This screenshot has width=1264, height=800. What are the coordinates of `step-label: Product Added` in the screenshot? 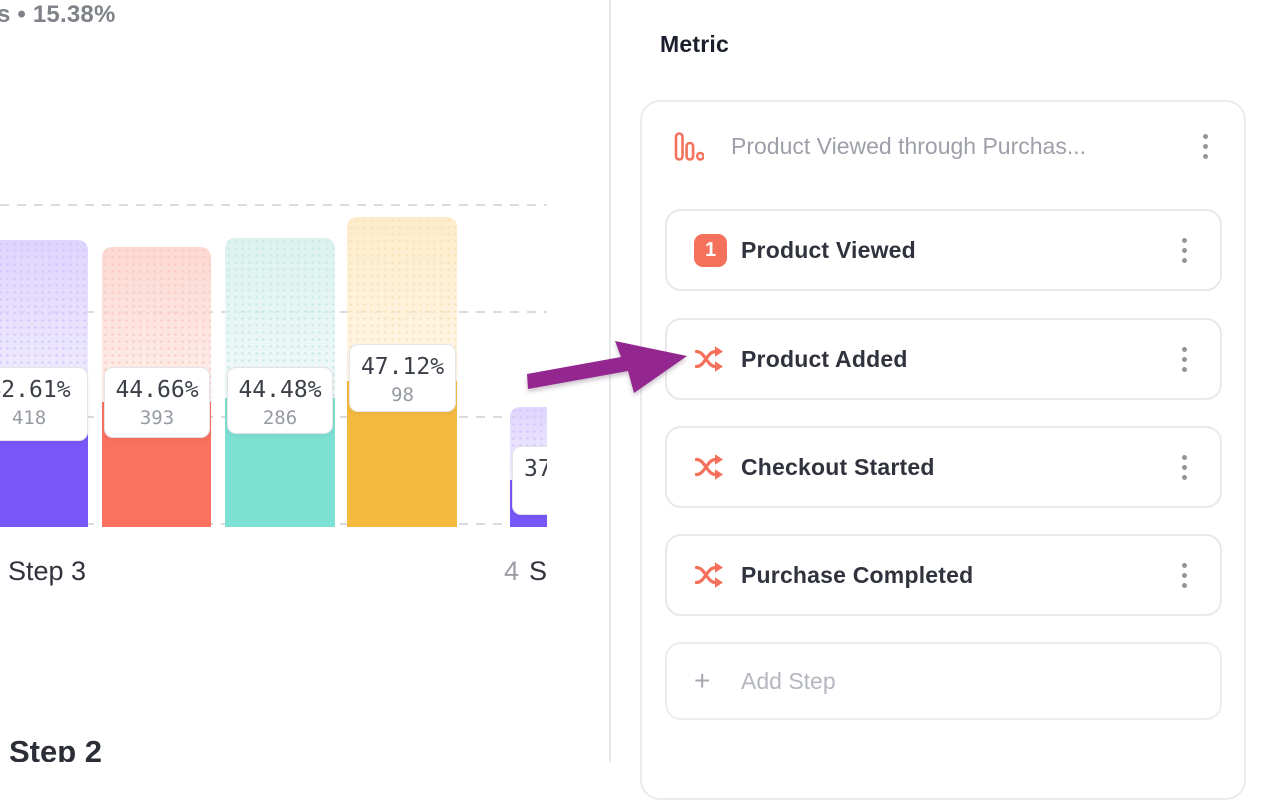 It's located at (824, 358).